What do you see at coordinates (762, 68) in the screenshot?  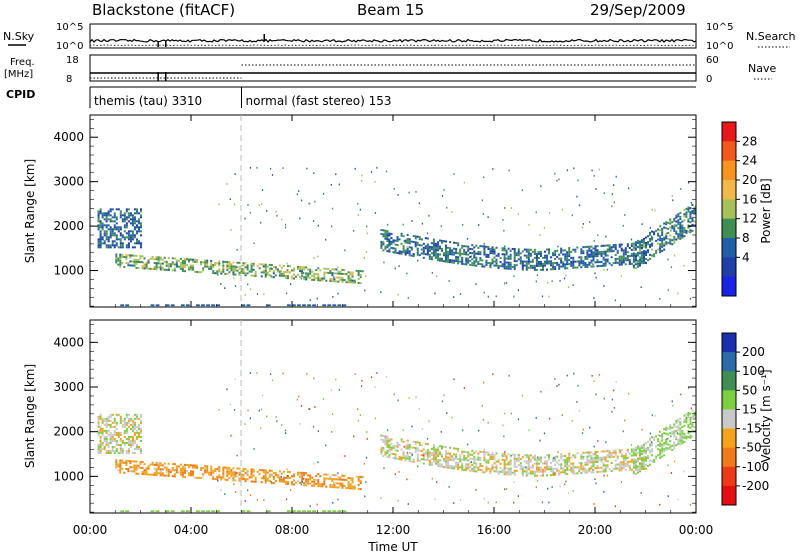 I see `nave-label: Nave` at bounding box center [762, 68].